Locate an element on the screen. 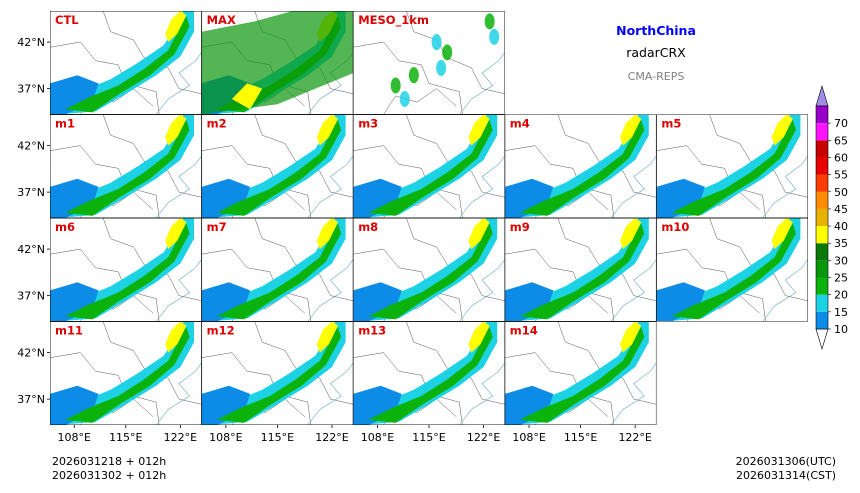 Image resolution: width=860 pixels, height=493 pixels. colorbar-tick-label: 30 is located at coordinates (841, 260).